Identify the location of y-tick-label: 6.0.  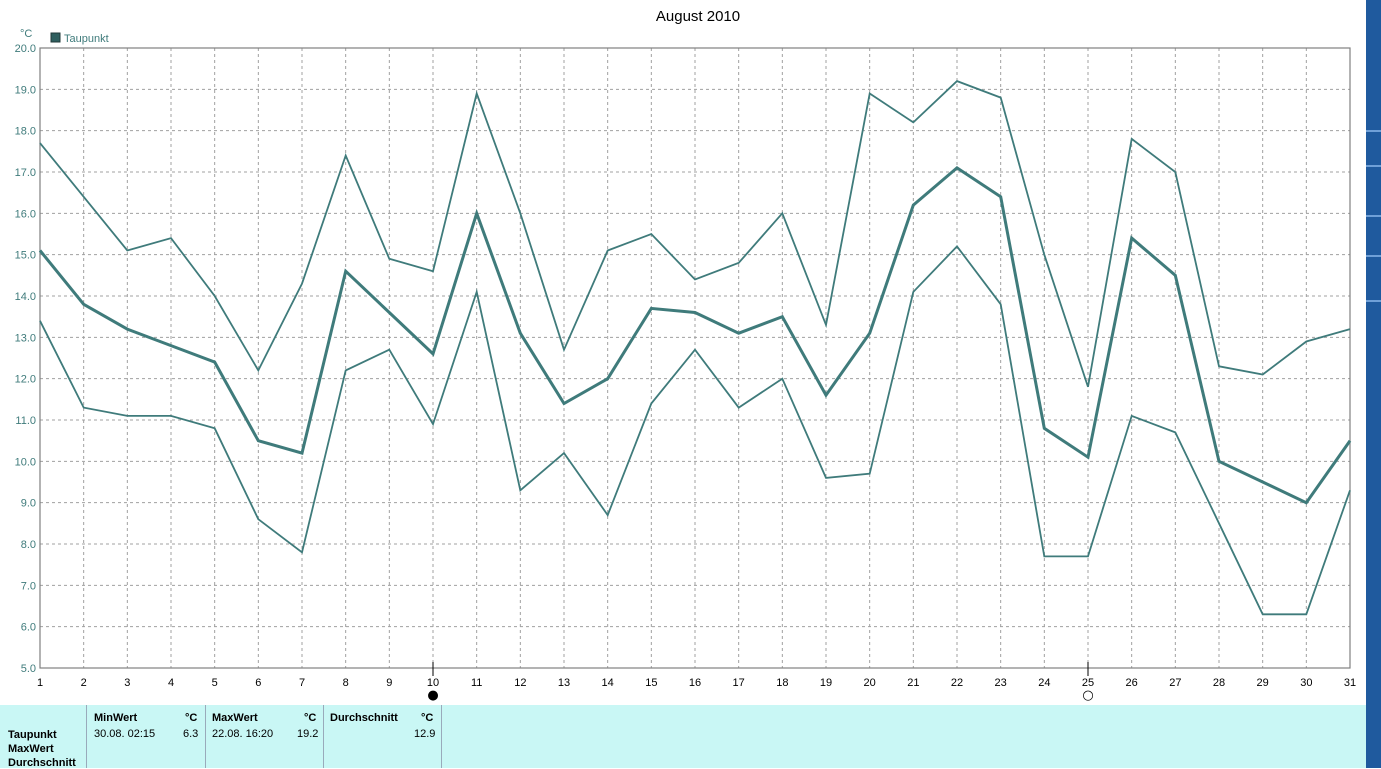
(28, 628).